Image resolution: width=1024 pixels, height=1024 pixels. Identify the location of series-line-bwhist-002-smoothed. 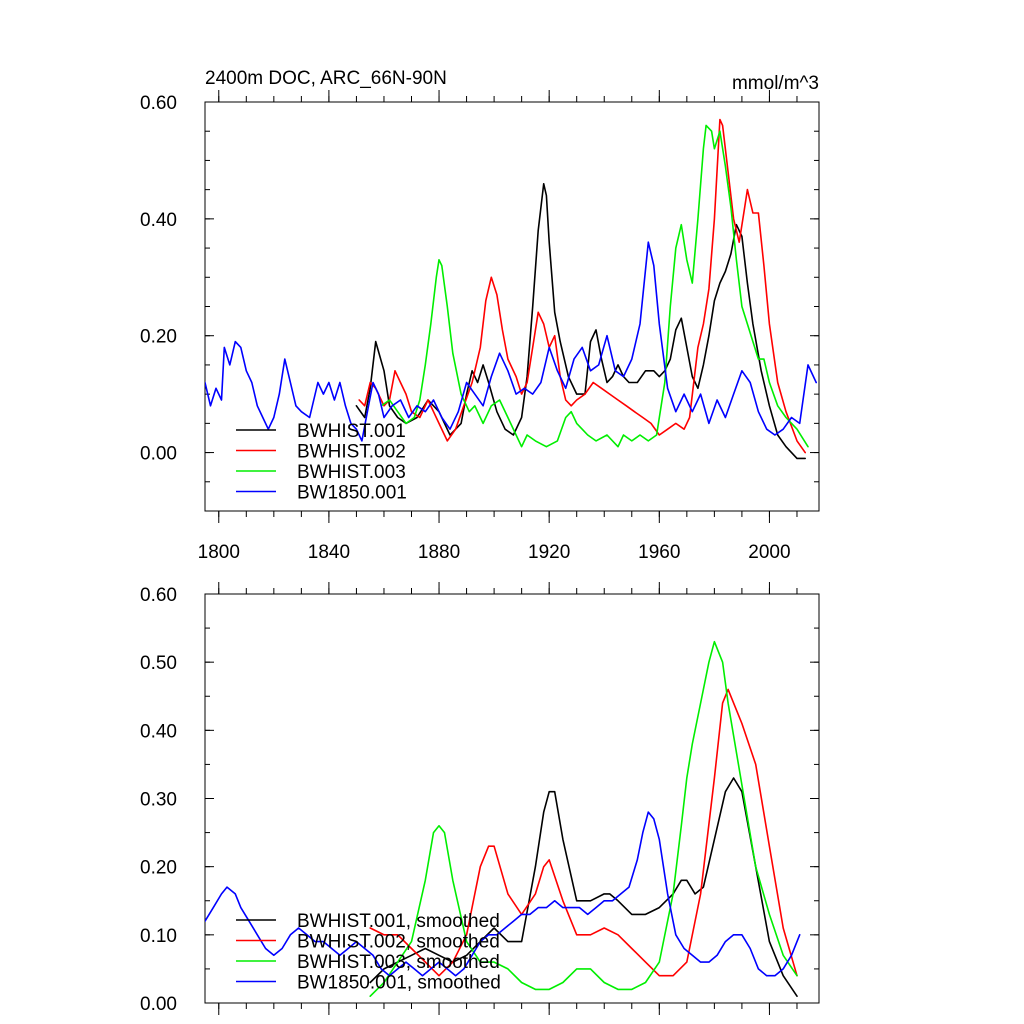
(583, 832).